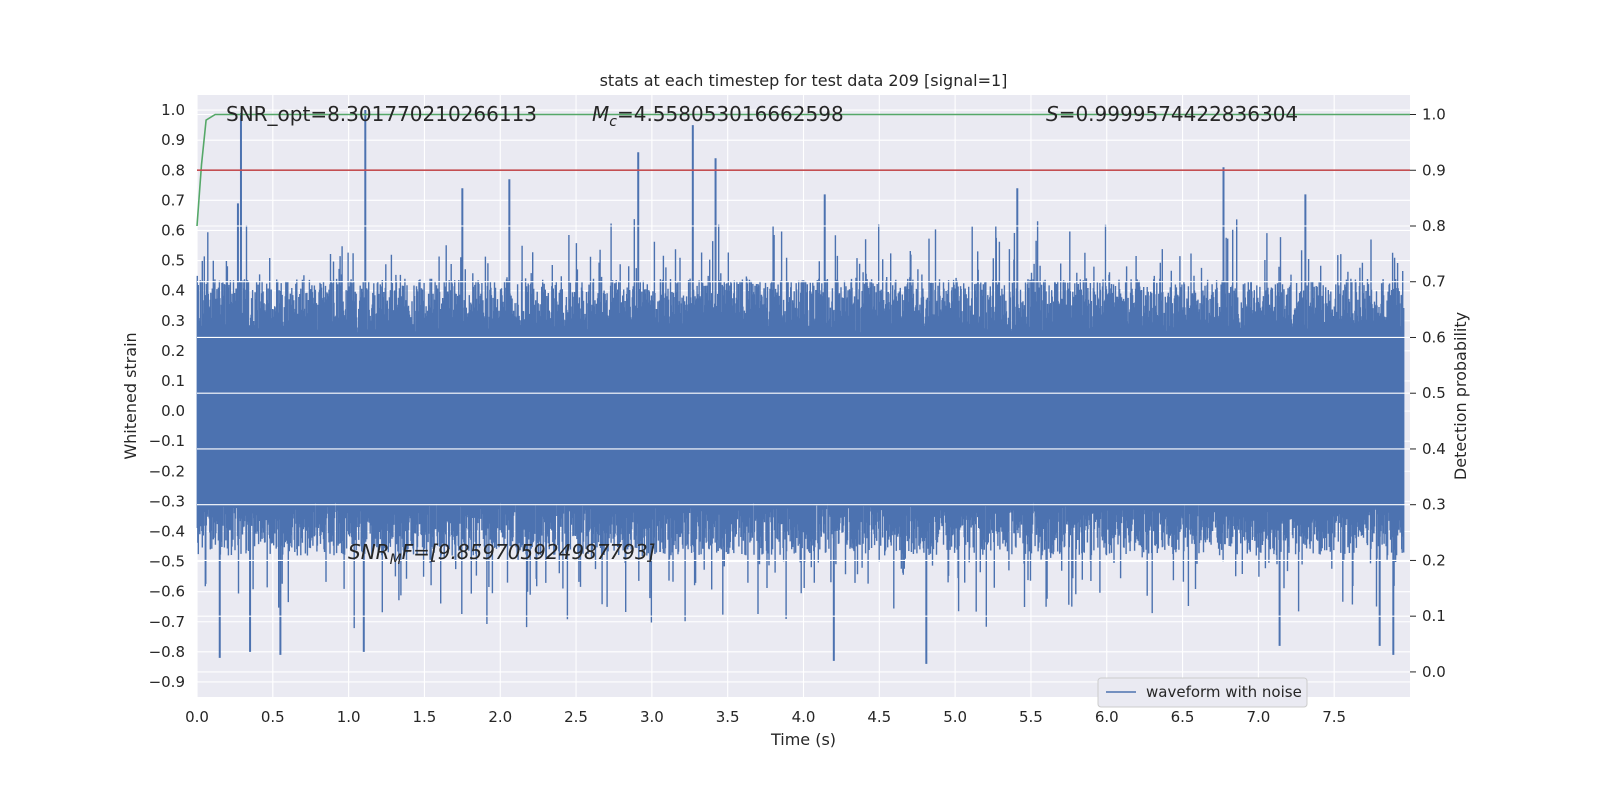 This screenshot has width=1600, height=800. Describe the element at coordinates (381, 114) in the screenshot. I see `annotation-snr-opt: SNR_opt=8.301770210266113` at that location.